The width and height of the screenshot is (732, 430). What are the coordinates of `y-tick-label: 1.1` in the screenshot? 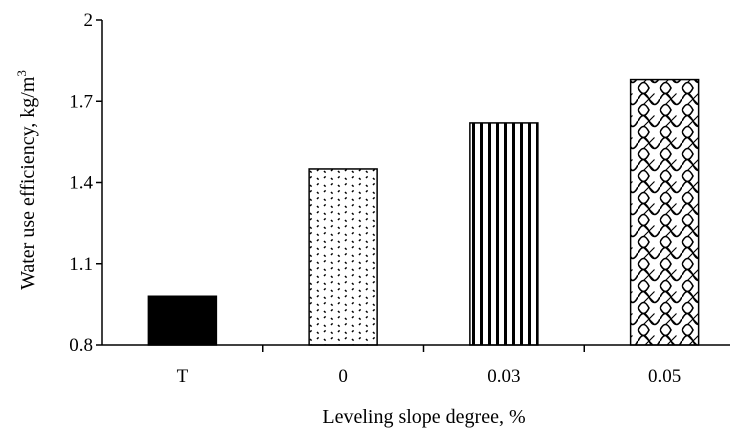 It's located at (81, 264).